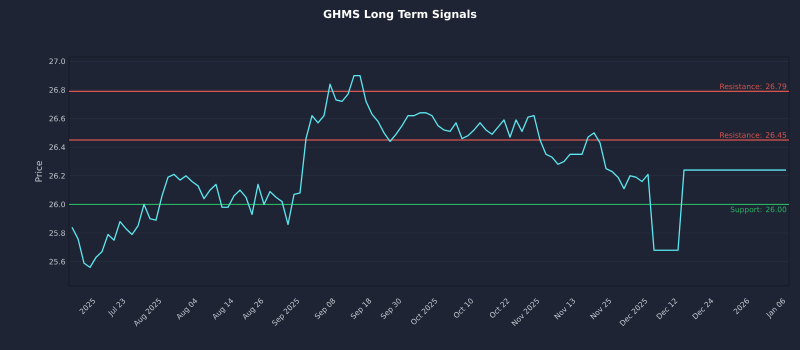 The image size is (800, 350). What do you see at coordinates (400, 15) in the screenshot?
I see `chart-title: GHMS Long Term Signals` at bounding box center [400, 15].